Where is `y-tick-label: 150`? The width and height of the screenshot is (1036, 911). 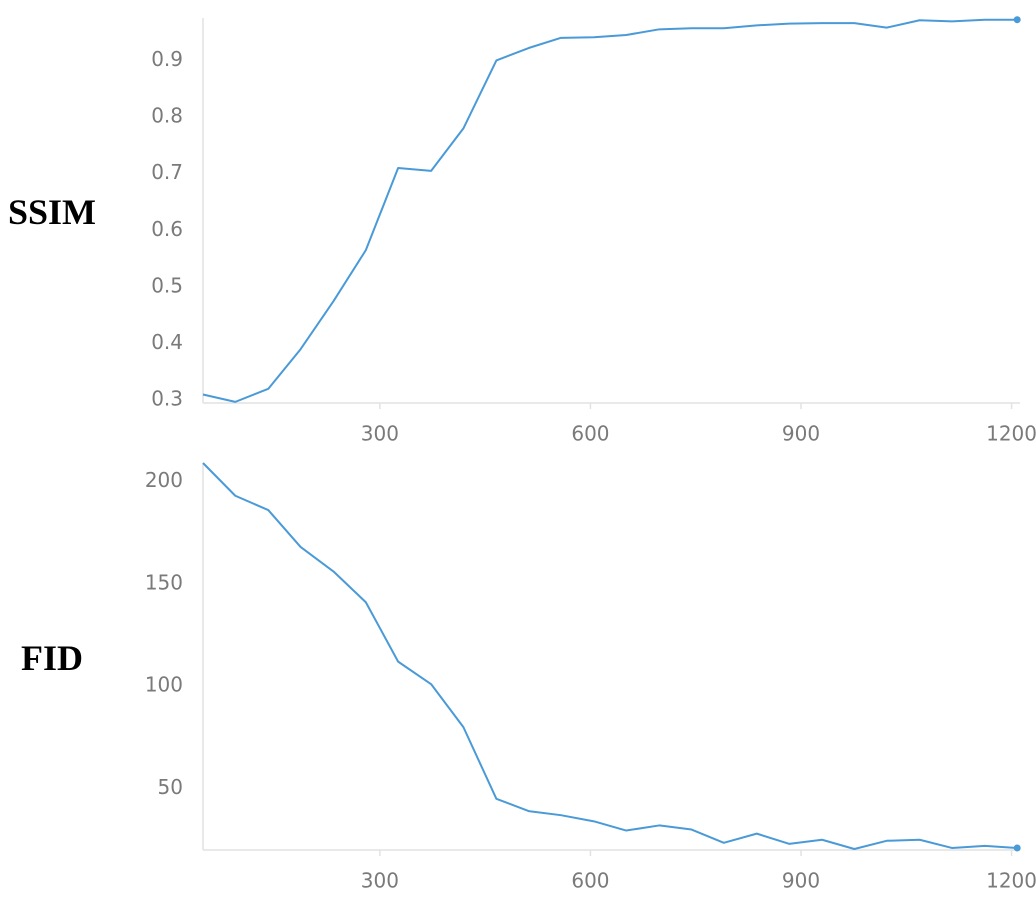
y-tick-label: 150 is located at coordinates (164, 582).